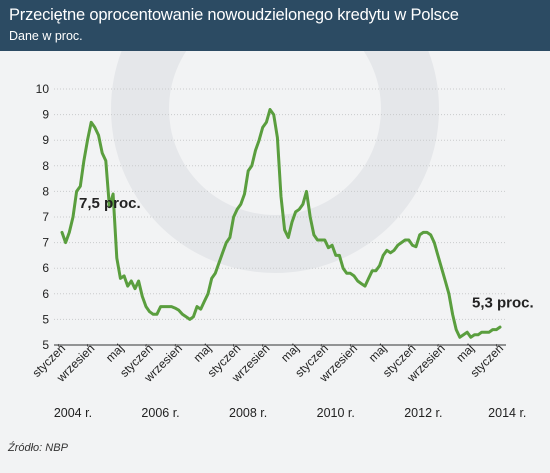 This screenshot has width=550, height=473. What do you see at coordinates (73, 413) in the screenshot?
I see `year-label: 2004 r.` at bounding box center [73, 413].